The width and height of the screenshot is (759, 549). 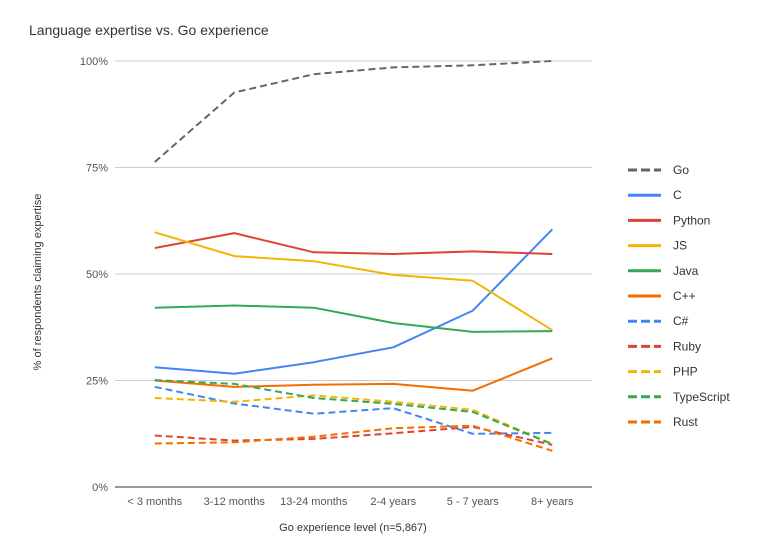 I want to click on legend-label: C#, so click(x=681, y=321).